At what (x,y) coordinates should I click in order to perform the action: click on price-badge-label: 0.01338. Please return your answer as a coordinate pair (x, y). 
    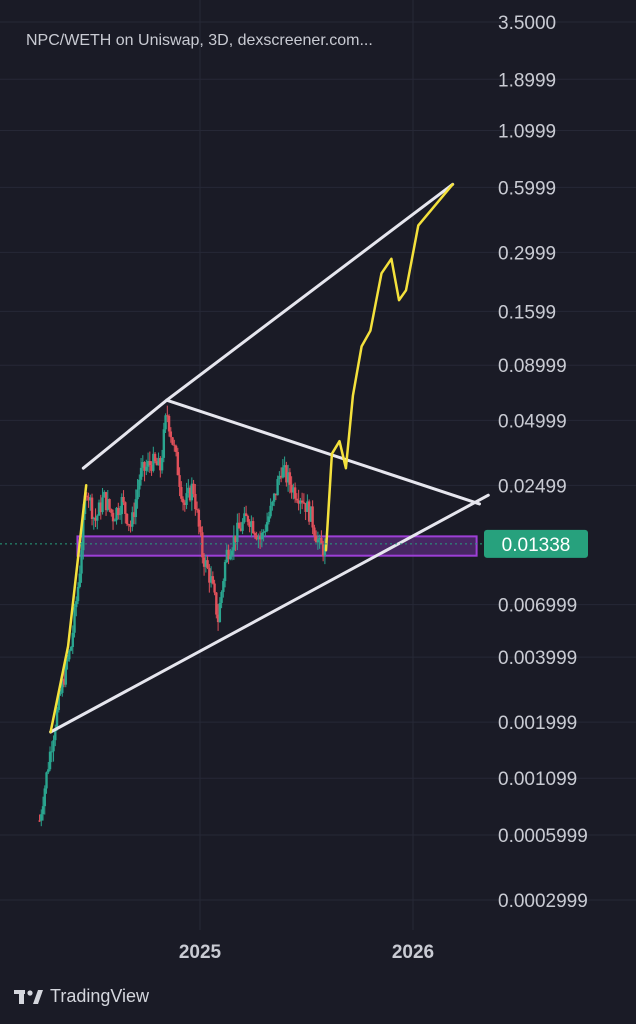
    Looking at the image, I should click on (536, 545).